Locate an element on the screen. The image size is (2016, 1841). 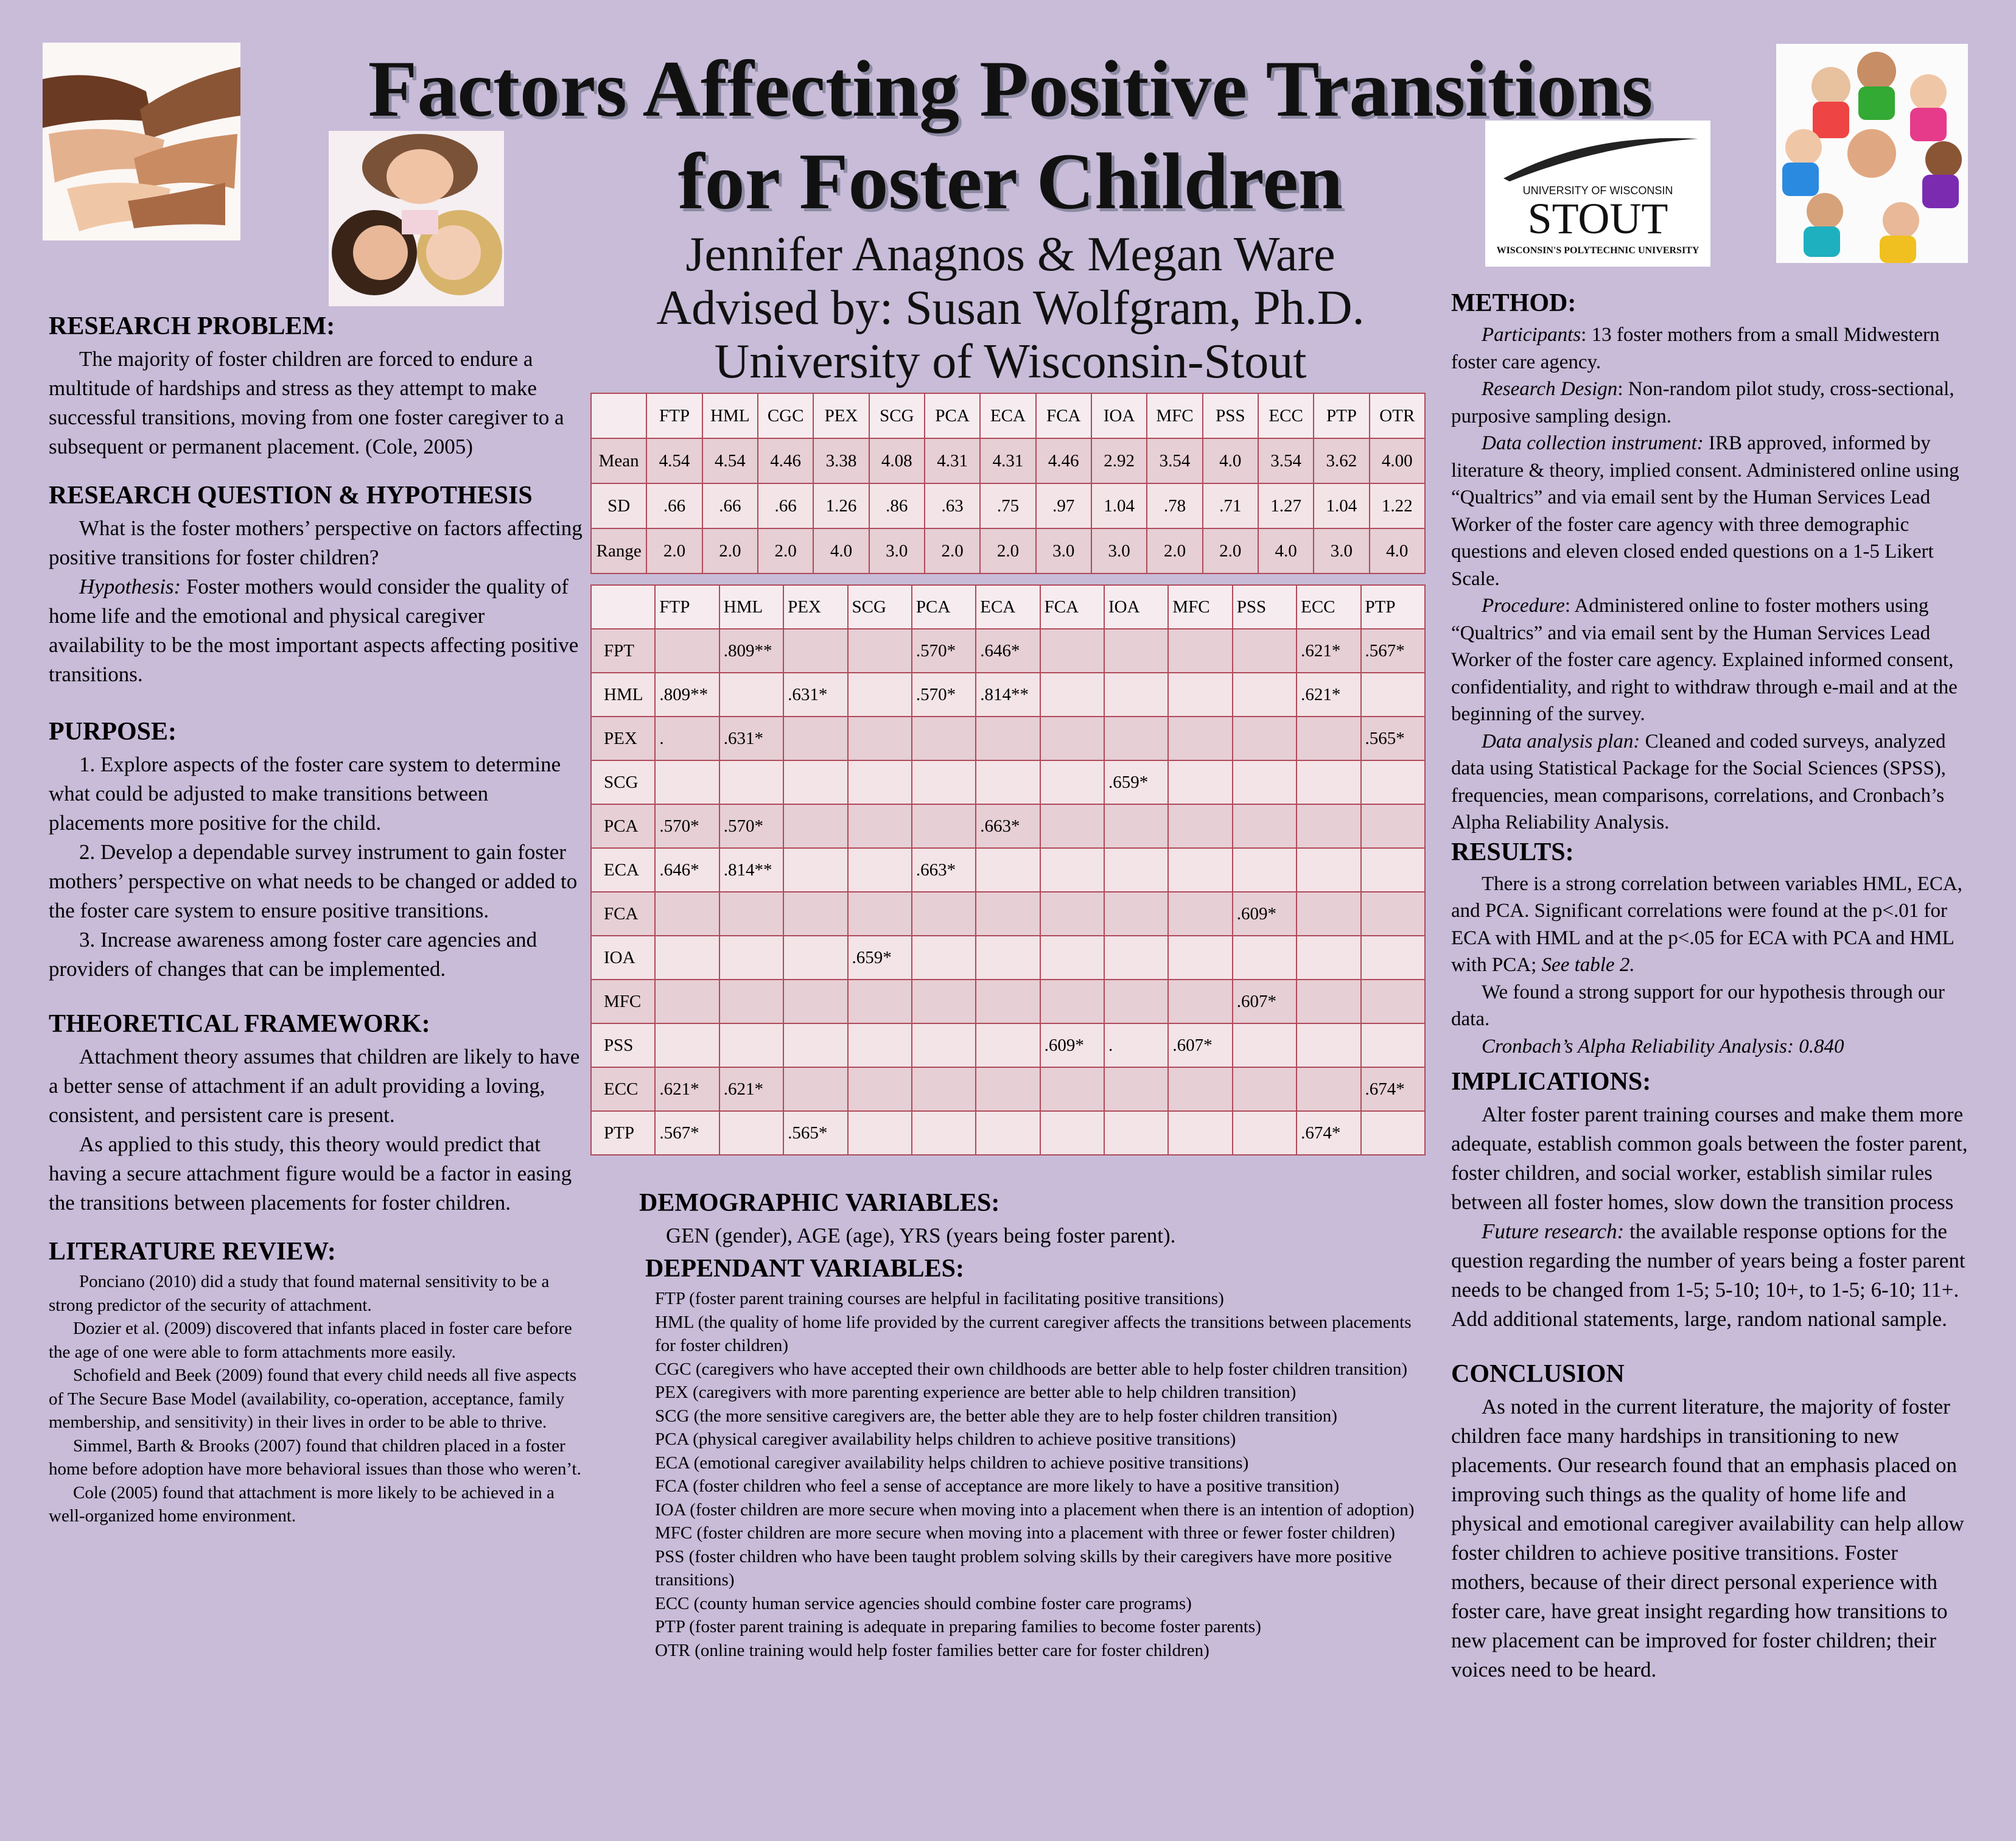
results-table-ref: See table 2. is located at coordinates (1588, 965).